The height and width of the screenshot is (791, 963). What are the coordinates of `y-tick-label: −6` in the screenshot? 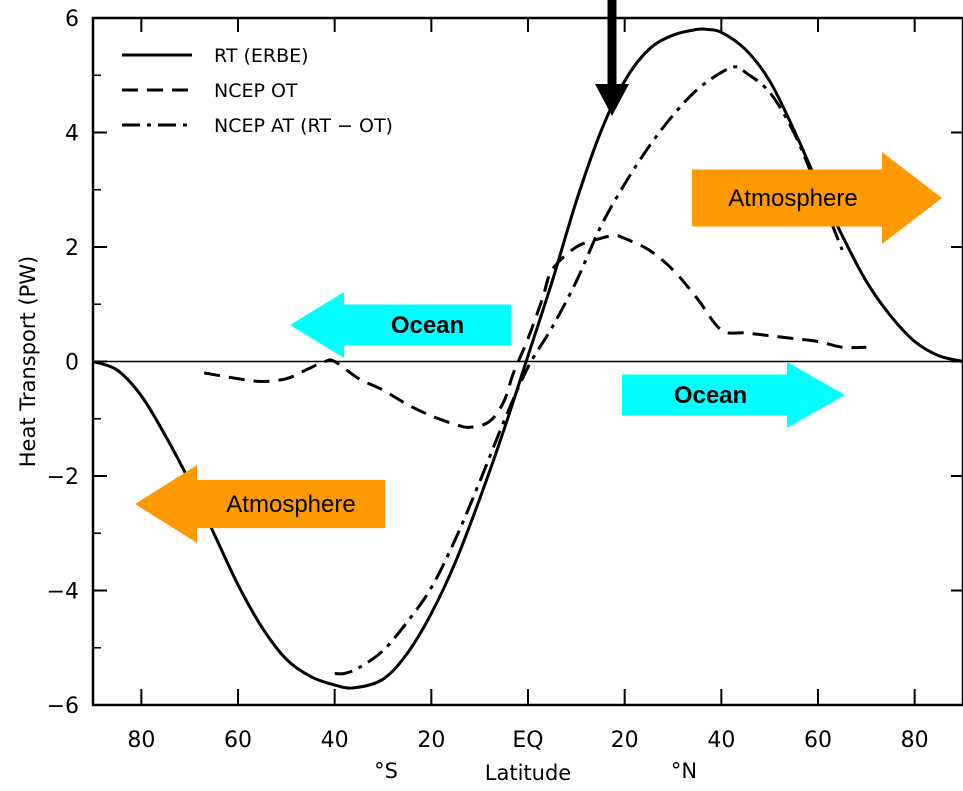 It's located at (63, 706).